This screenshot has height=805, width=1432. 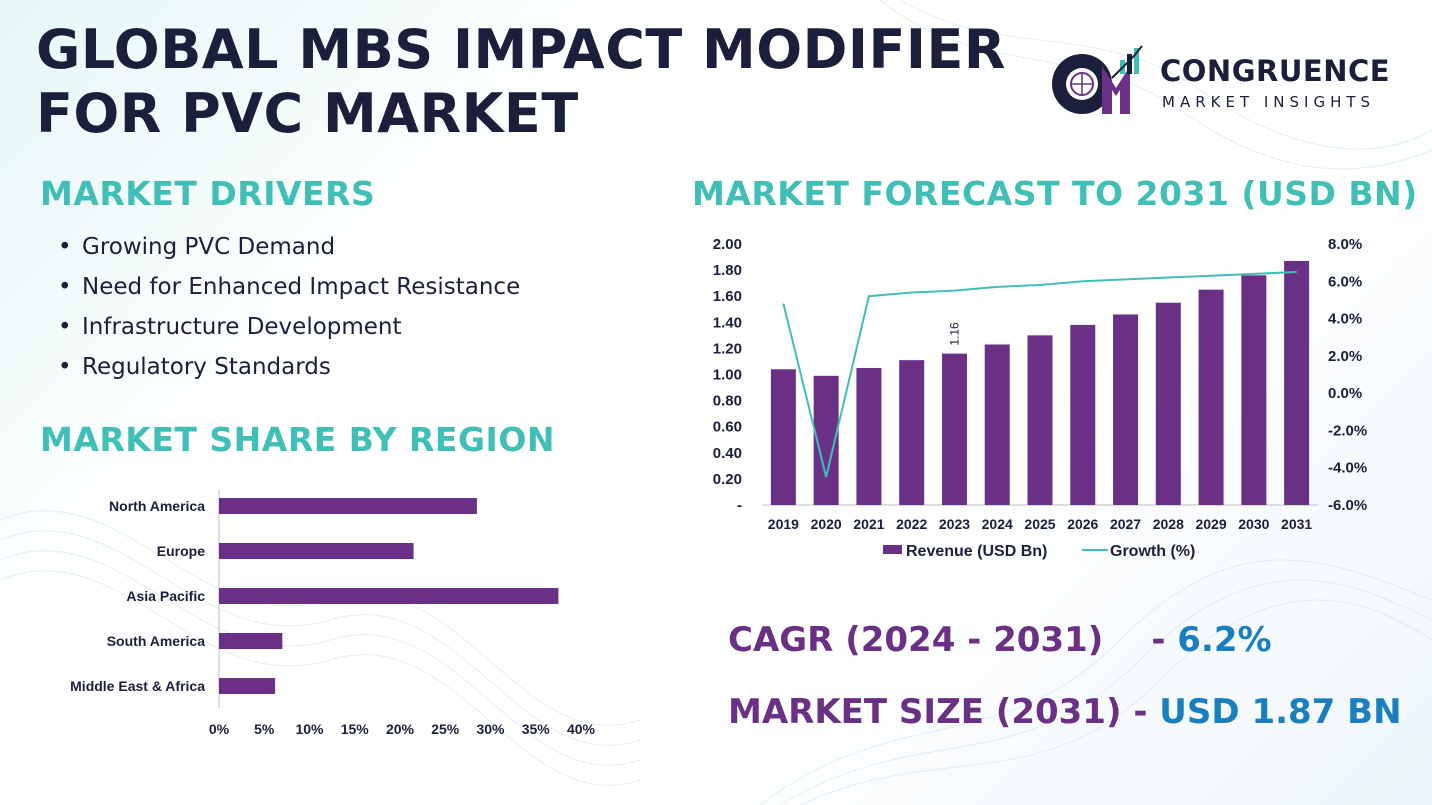 What do you see at coordinates (206, 367) in the screenshot?
I see `driver-text: Regulatory Standards` at bounding box center [206, 367].